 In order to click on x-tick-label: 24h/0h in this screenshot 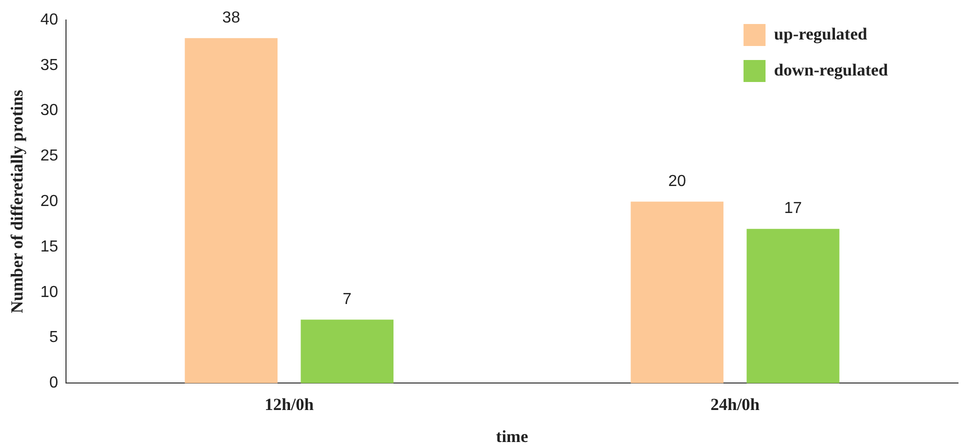, I will do `click(735, 404)`.